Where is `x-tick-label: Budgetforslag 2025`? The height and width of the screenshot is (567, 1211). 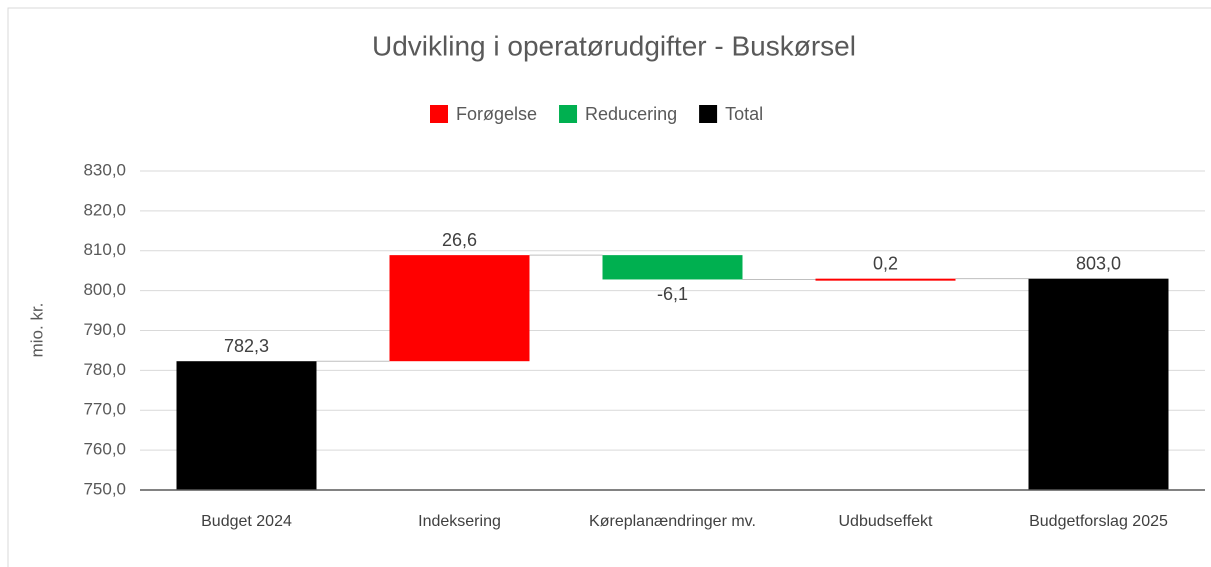 x-tick-label: Budgetforslag 2025 is located at coordinates (1098, 521).